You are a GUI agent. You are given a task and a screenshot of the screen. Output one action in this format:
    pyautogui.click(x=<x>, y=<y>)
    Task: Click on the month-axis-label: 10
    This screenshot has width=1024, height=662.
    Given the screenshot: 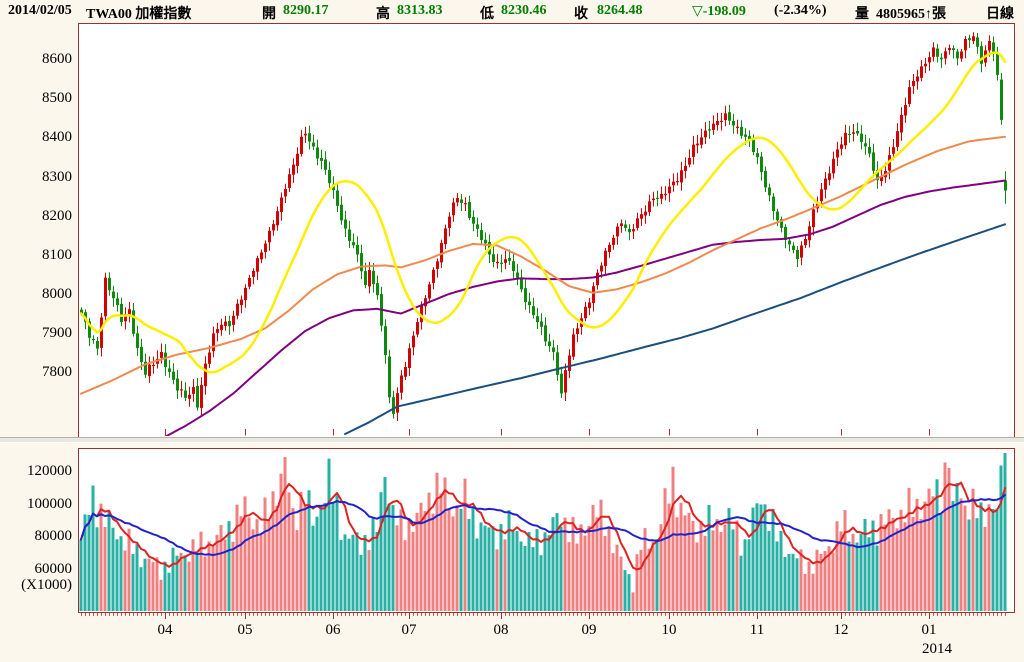 What is the action you would take?
    pyautogui.click(x=669, y=630)
    